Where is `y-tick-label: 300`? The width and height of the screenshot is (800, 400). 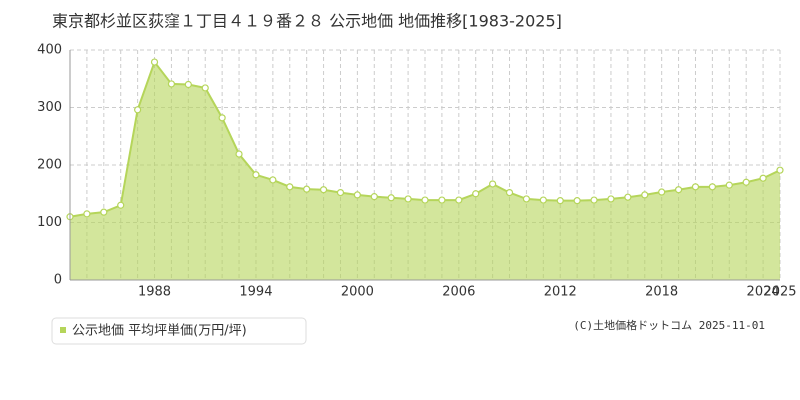
y-tick-label: 300 is located at coordinates (49, 107).